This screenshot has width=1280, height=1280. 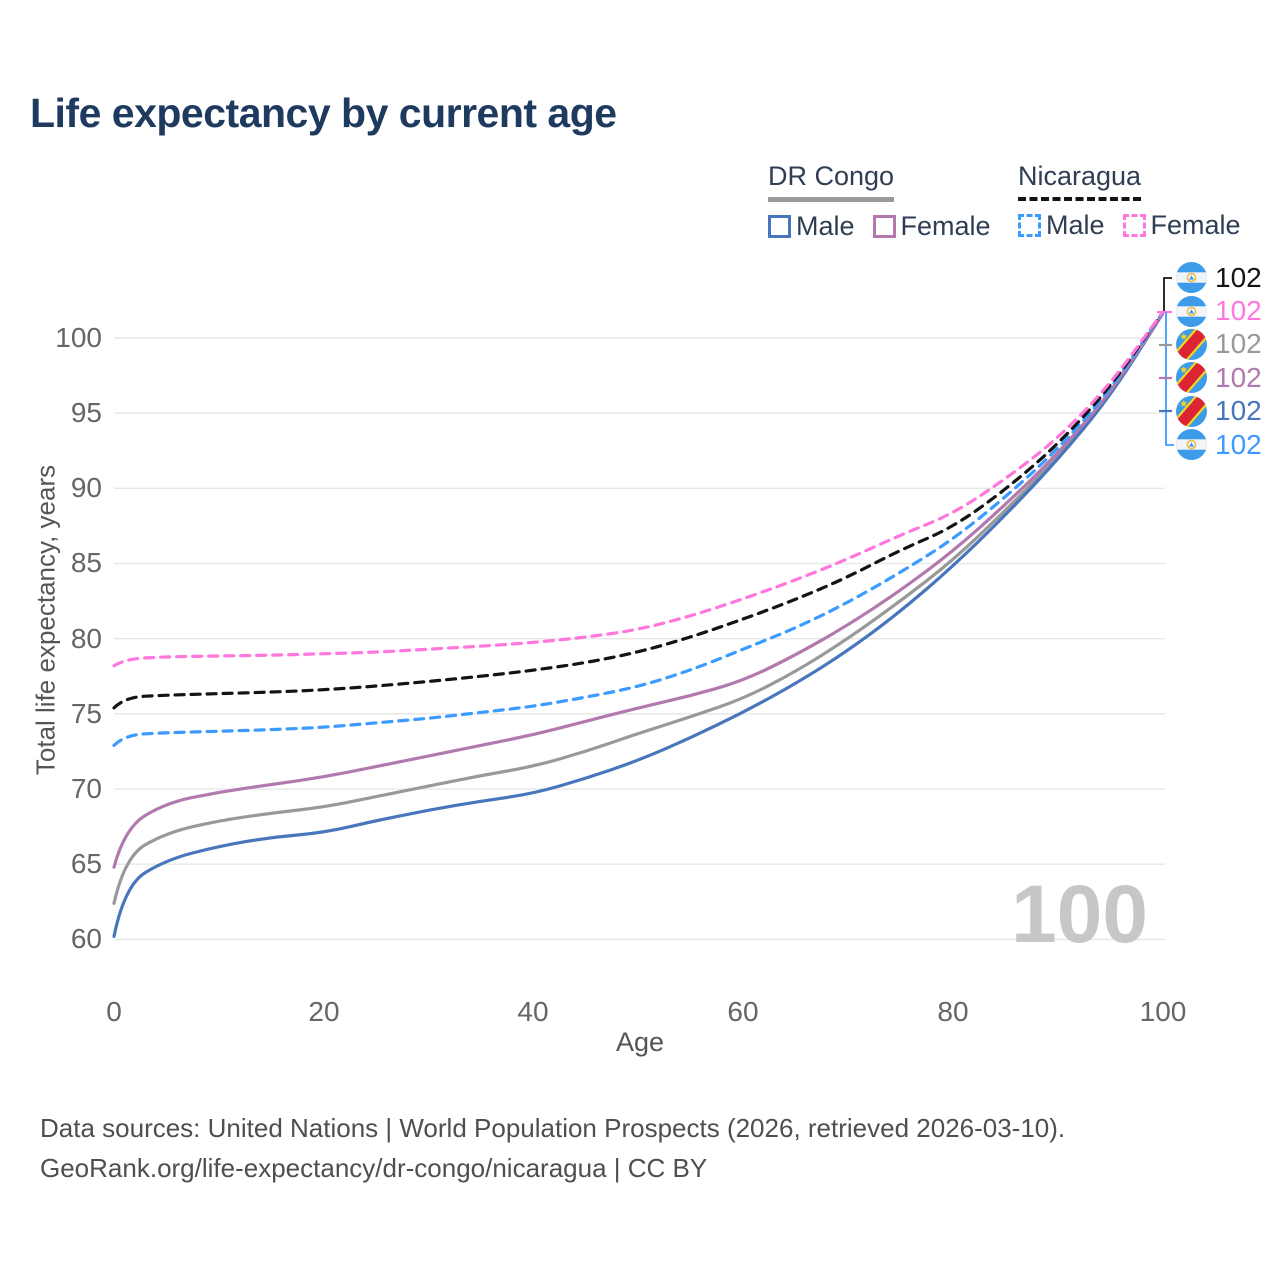 I want to click on end-label-drcongo-both: 102, so click(x=1219, y=344).